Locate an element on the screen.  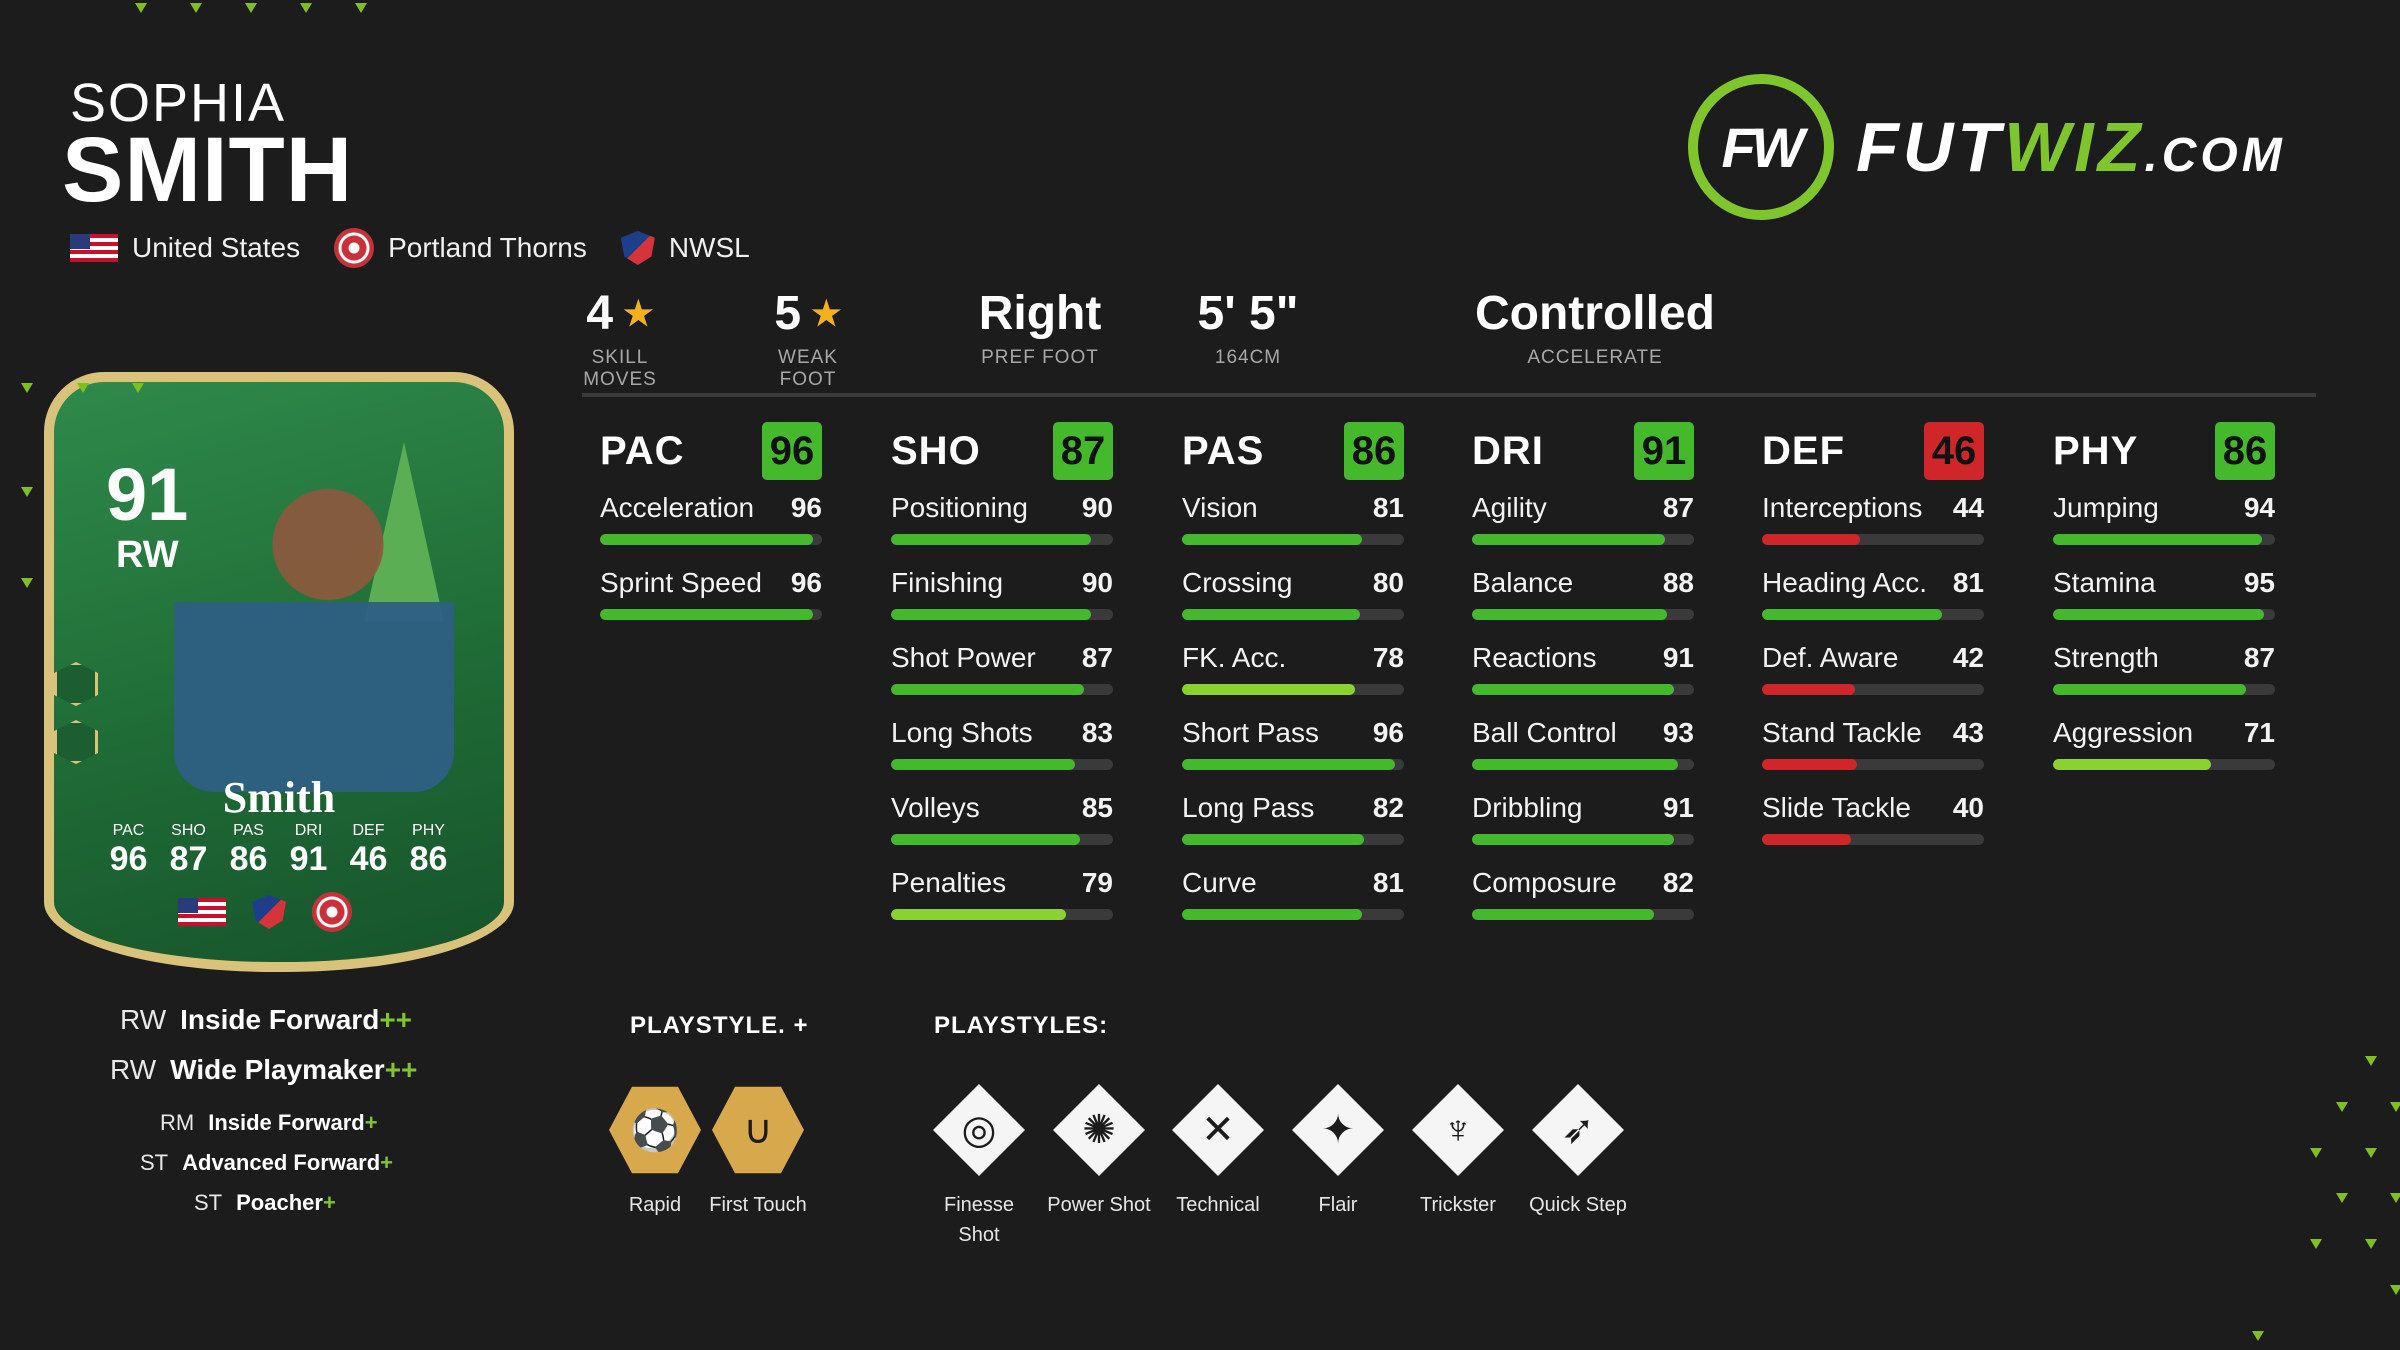
attribute-line: Curve 81 is located at coordinates (1293, 883).